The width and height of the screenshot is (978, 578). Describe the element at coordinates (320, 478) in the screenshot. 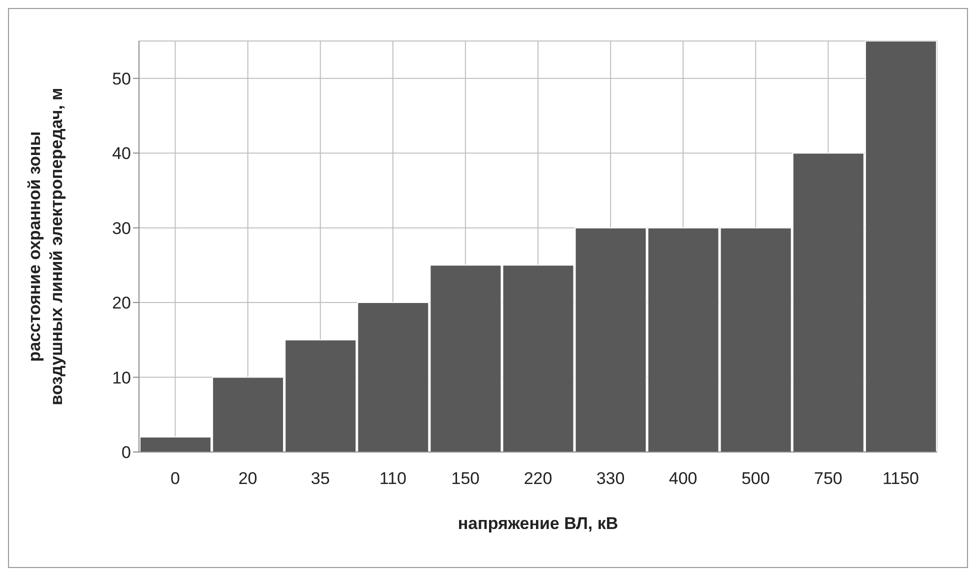

I see `x-tick-label: 35` at that location.